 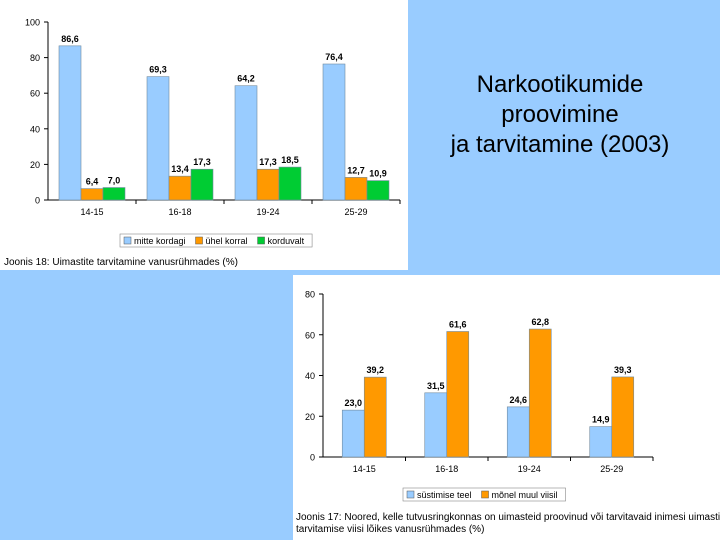 I want to click on chart-2-data-label: 23,0, so click(x=353, y=403).